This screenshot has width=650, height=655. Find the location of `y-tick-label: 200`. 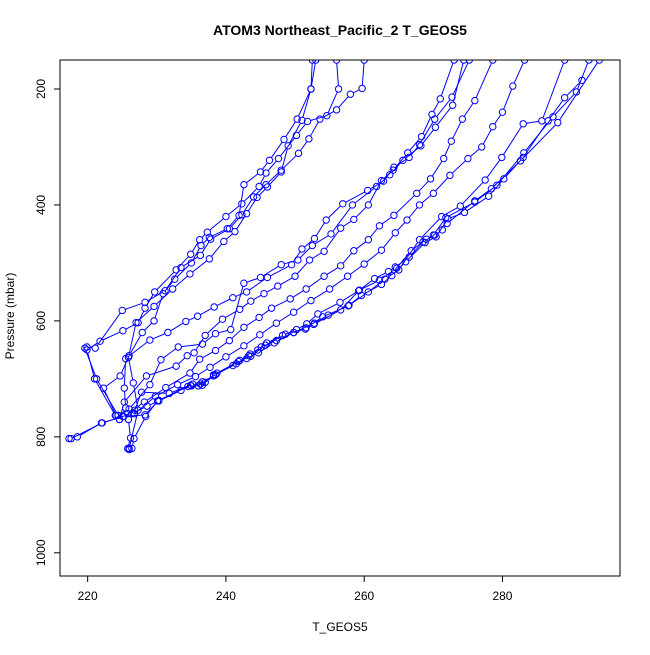

y-tick-label: 200 is located at coordinates (41, 89).